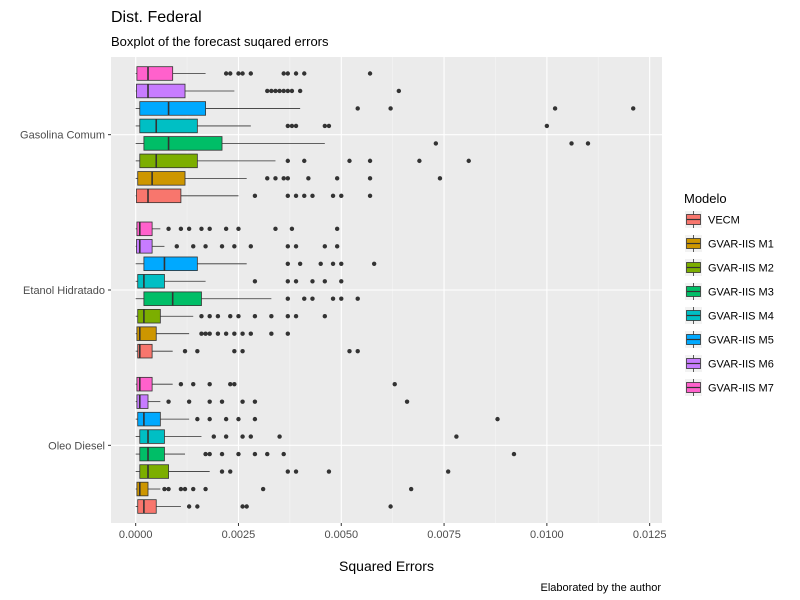 The width and height of the screenshot is (800, 600). What do you see at coordinates (741, 245) in the screenshot?
I see `legend-label: GVAR-IIS M1` at bounding box center [741, 245].